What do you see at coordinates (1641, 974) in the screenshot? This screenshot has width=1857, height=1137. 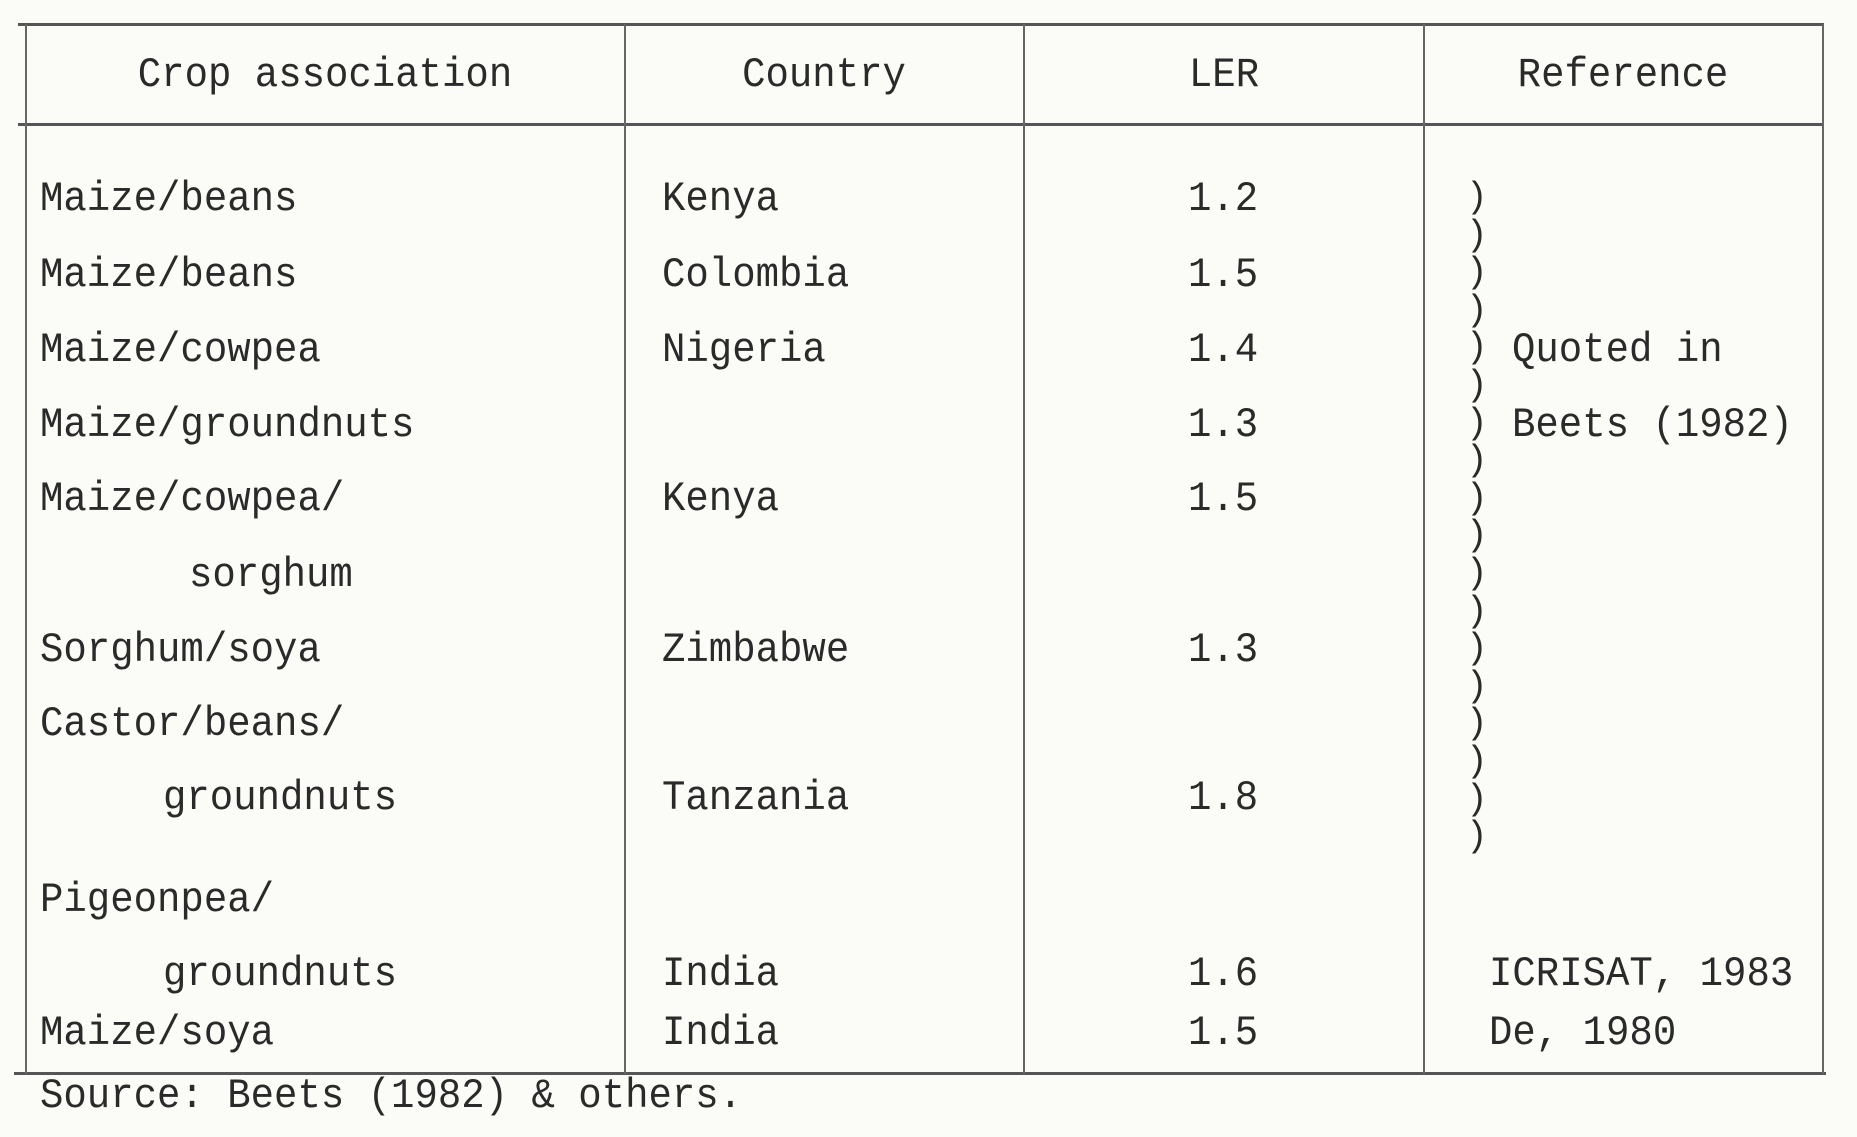 I see `cell-reference: ICRISAT, 1983` at bounding box center [1641, 974].